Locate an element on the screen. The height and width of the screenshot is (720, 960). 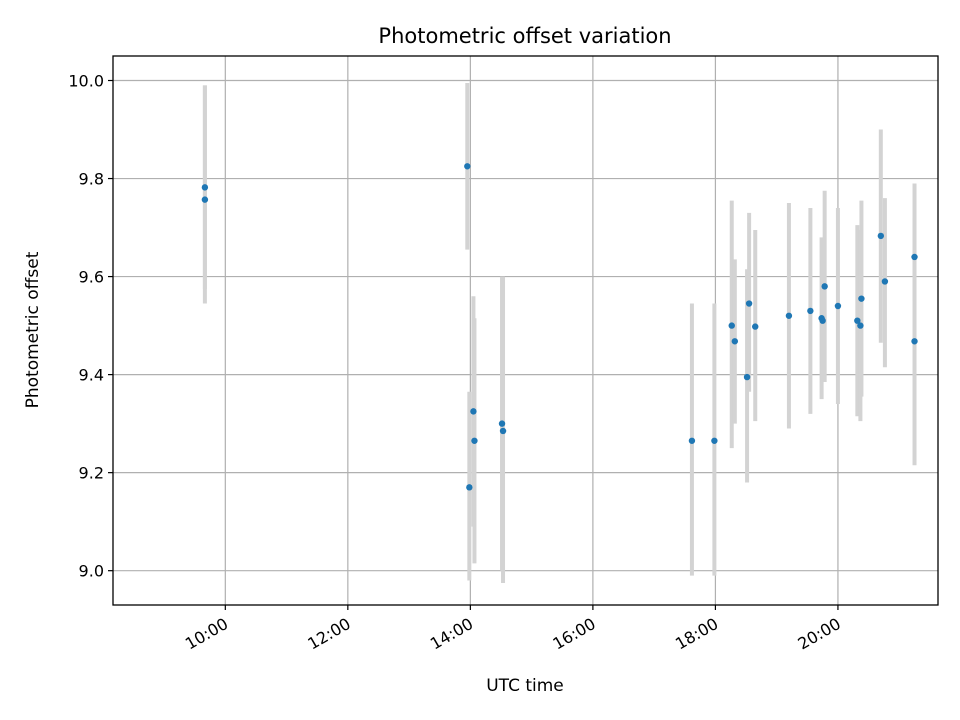
x-tick-label: 14:00 is located at coordinates (451, 634).